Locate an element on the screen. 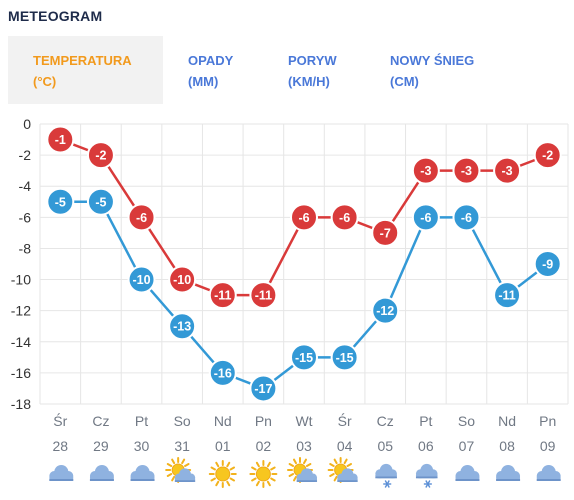  tab-unit: (KM/H) is located at coordinates (309, 81).